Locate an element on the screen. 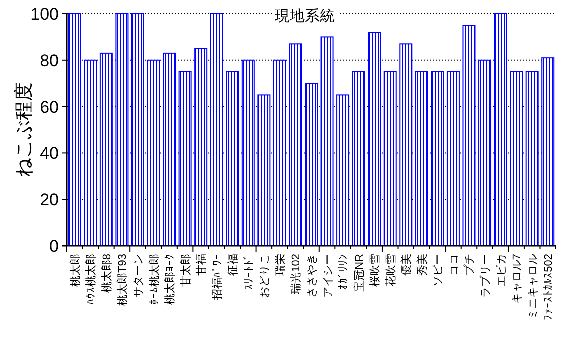 This screenshot has width=567, height=340. x-tick-label: ﾎｰﾑ桃太郎 is located at coordinates (154, 279).